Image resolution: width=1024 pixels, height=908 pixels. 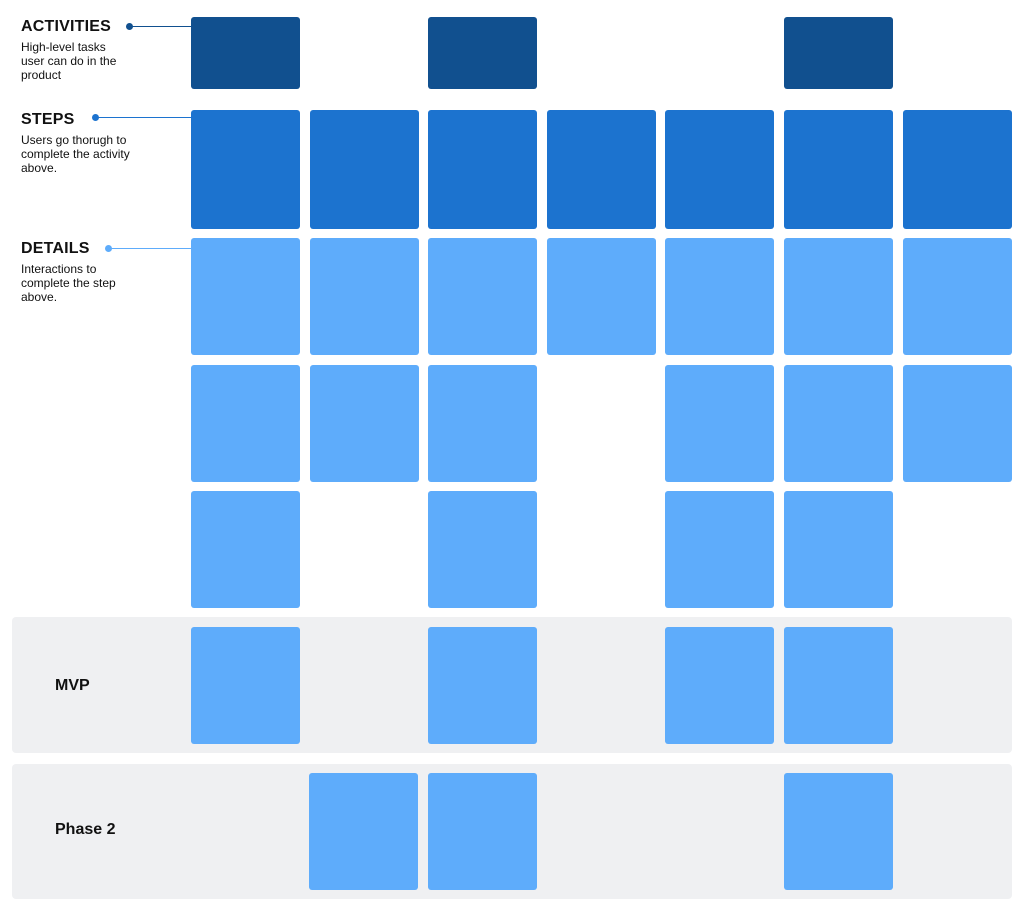 What do you see at coordinates (129, 26) in the screenshot?
I see `activities-connector-dot` at bounding box center [129, 26].